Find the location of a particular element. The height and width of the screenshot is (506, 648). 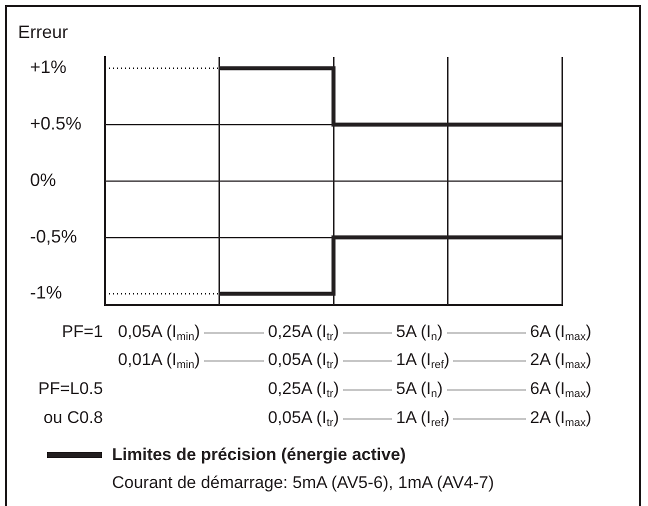

text: 0,01A (I$_{min}$) is located at coordinates (159, 361).